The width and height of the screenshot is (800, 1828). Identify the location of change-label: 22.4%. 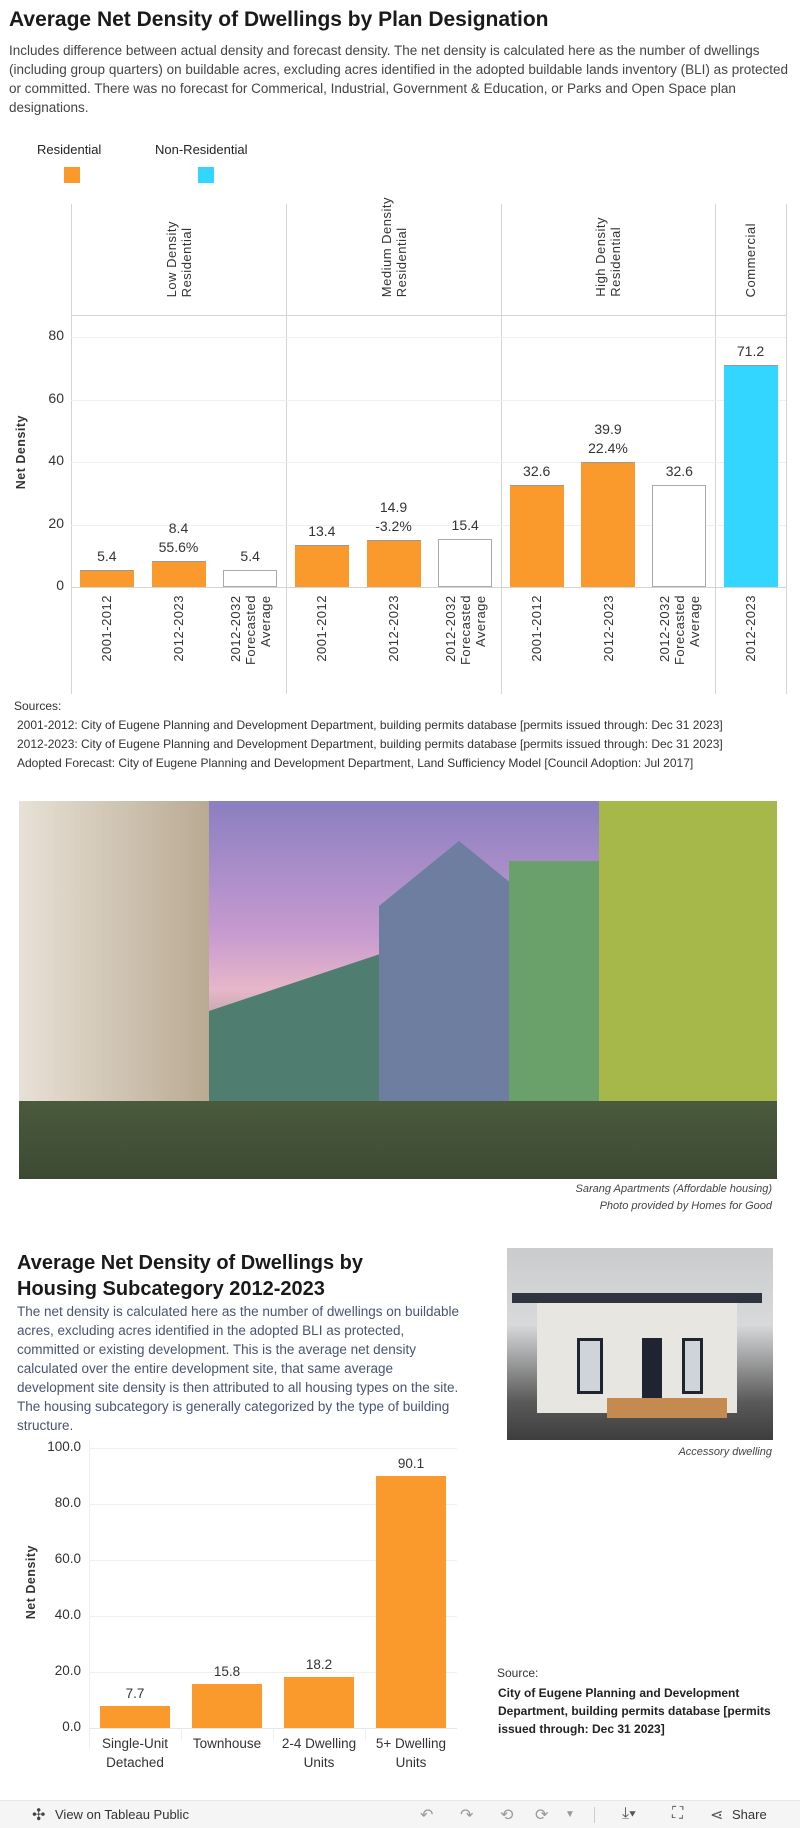
(608, 448).